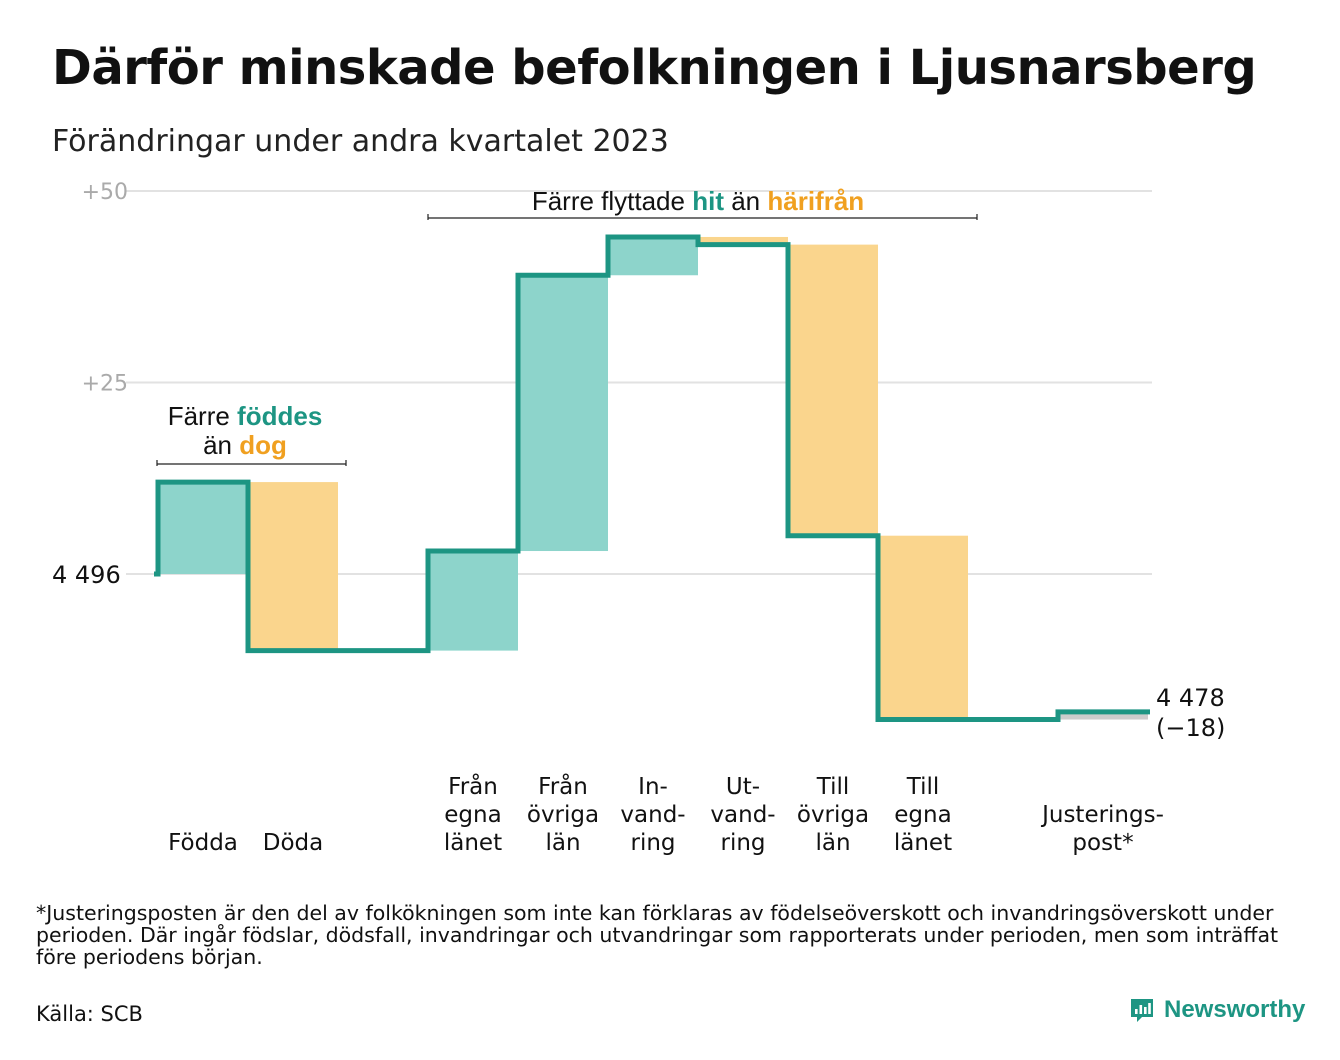 This screenshot has width=1340, height=1060. Describe the element at coordinates (203, 843) in the screenshot. I see `category-label: Födda` at that location.